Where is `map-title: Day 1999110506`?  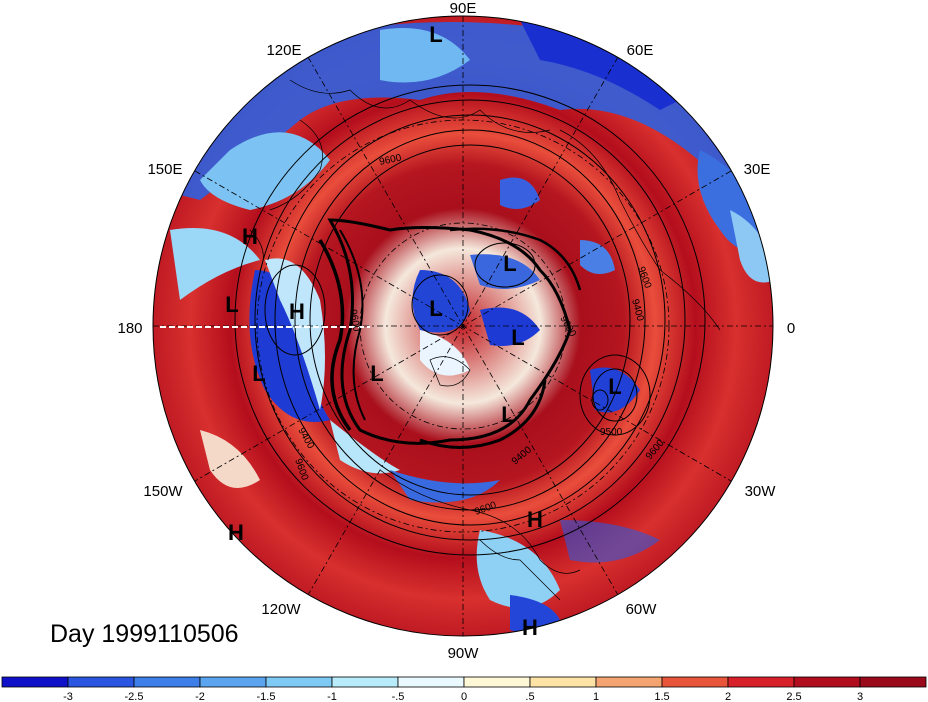 map-title: Day 1999110506 is located at coordinates (144, 634).